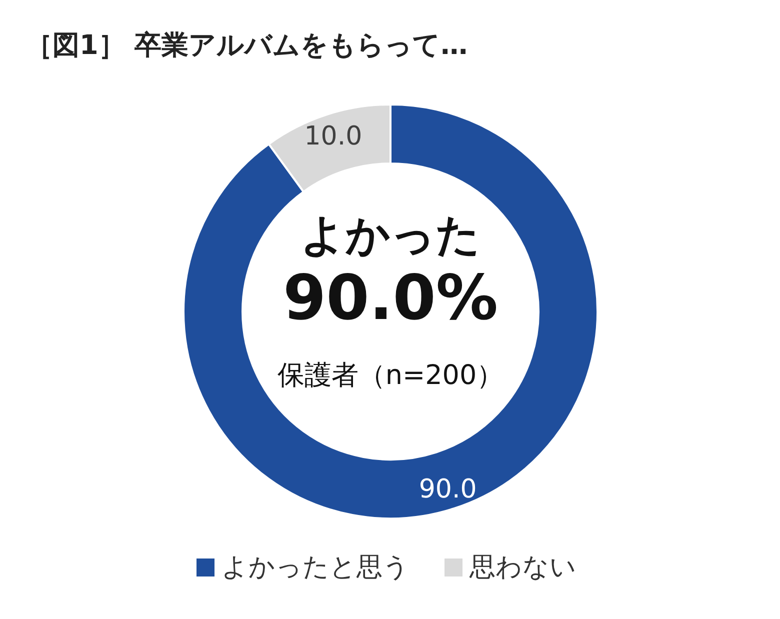  Describe the element at coordinates (390, 235) in the screenshot. I see `text: よかった` at that location.